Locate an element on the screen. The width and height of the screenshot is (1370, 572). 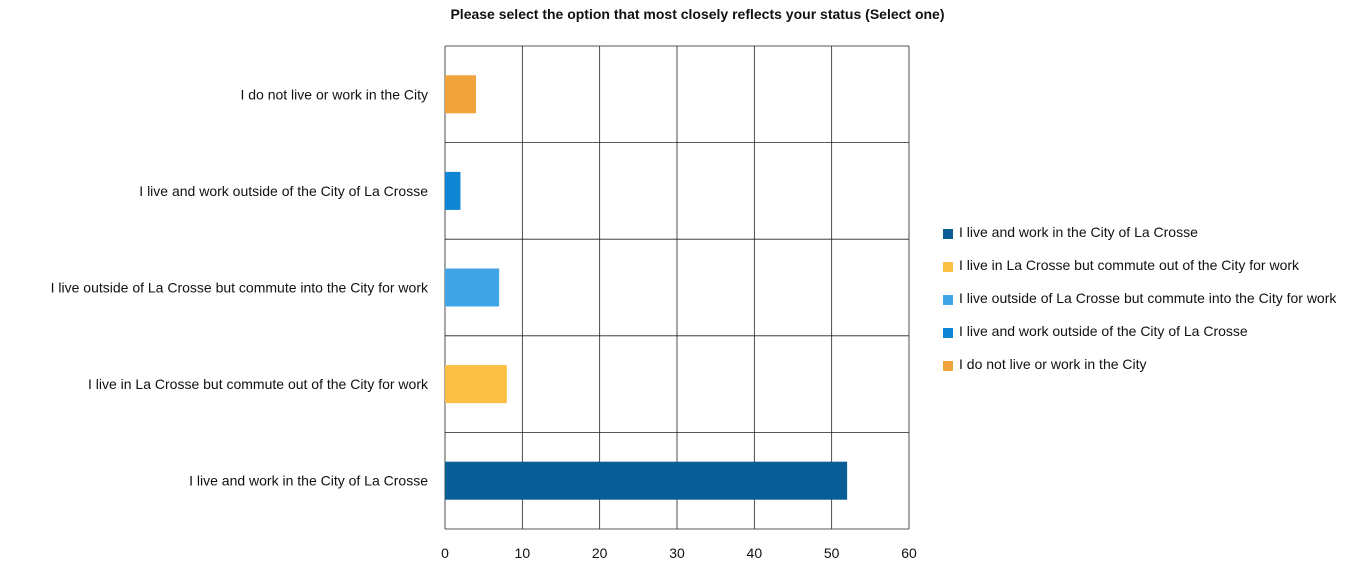
x-tick-label: 60 is located at coordinates (909, 553).